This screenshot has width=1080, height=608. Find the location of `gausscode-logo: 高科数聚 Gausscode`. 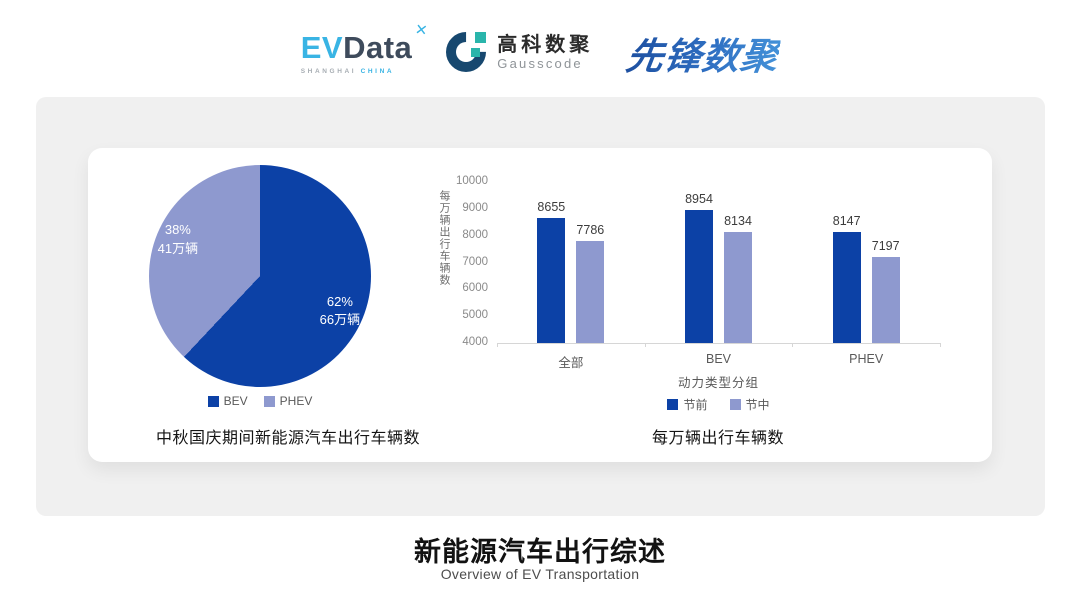

gausscode-logo: 高科数聚 Gausscode is located at coordinates (515, 52).